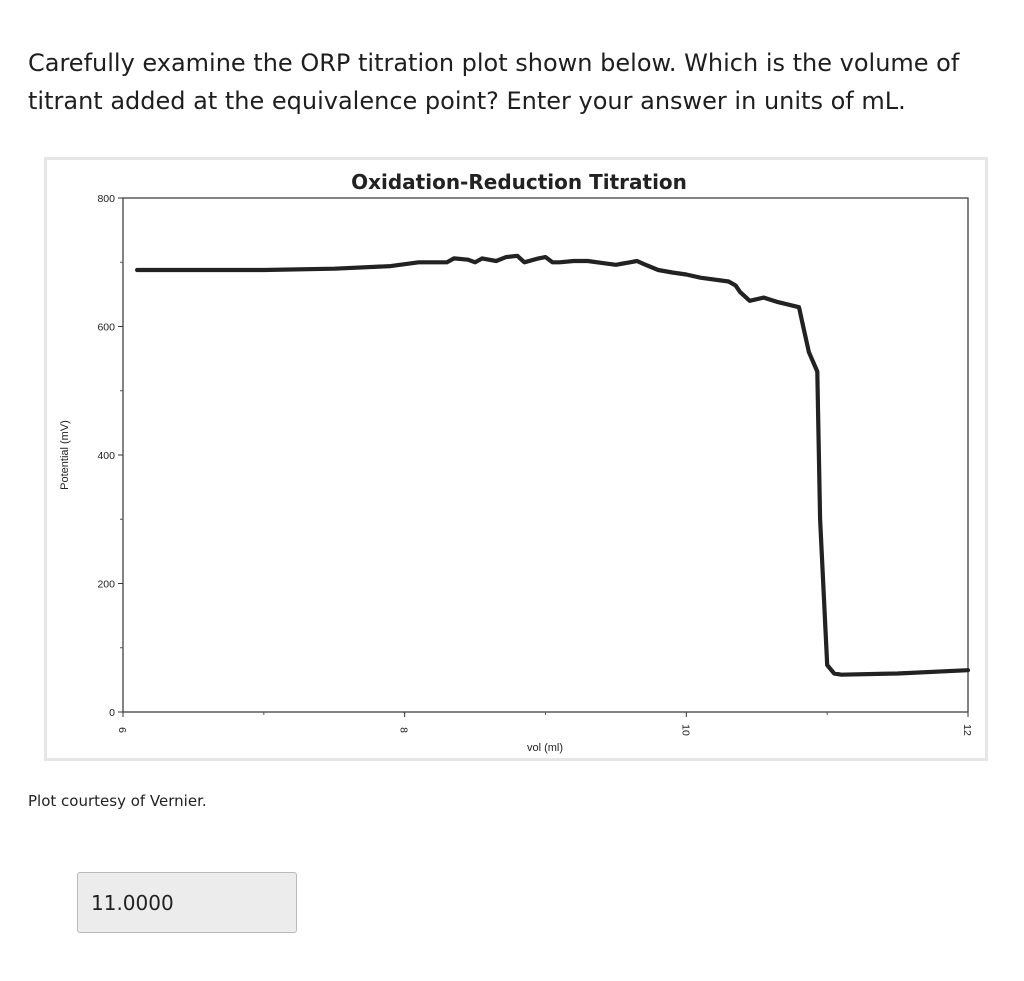  I want to click on x-axis: 6 8 10 12, so click(544, 724).